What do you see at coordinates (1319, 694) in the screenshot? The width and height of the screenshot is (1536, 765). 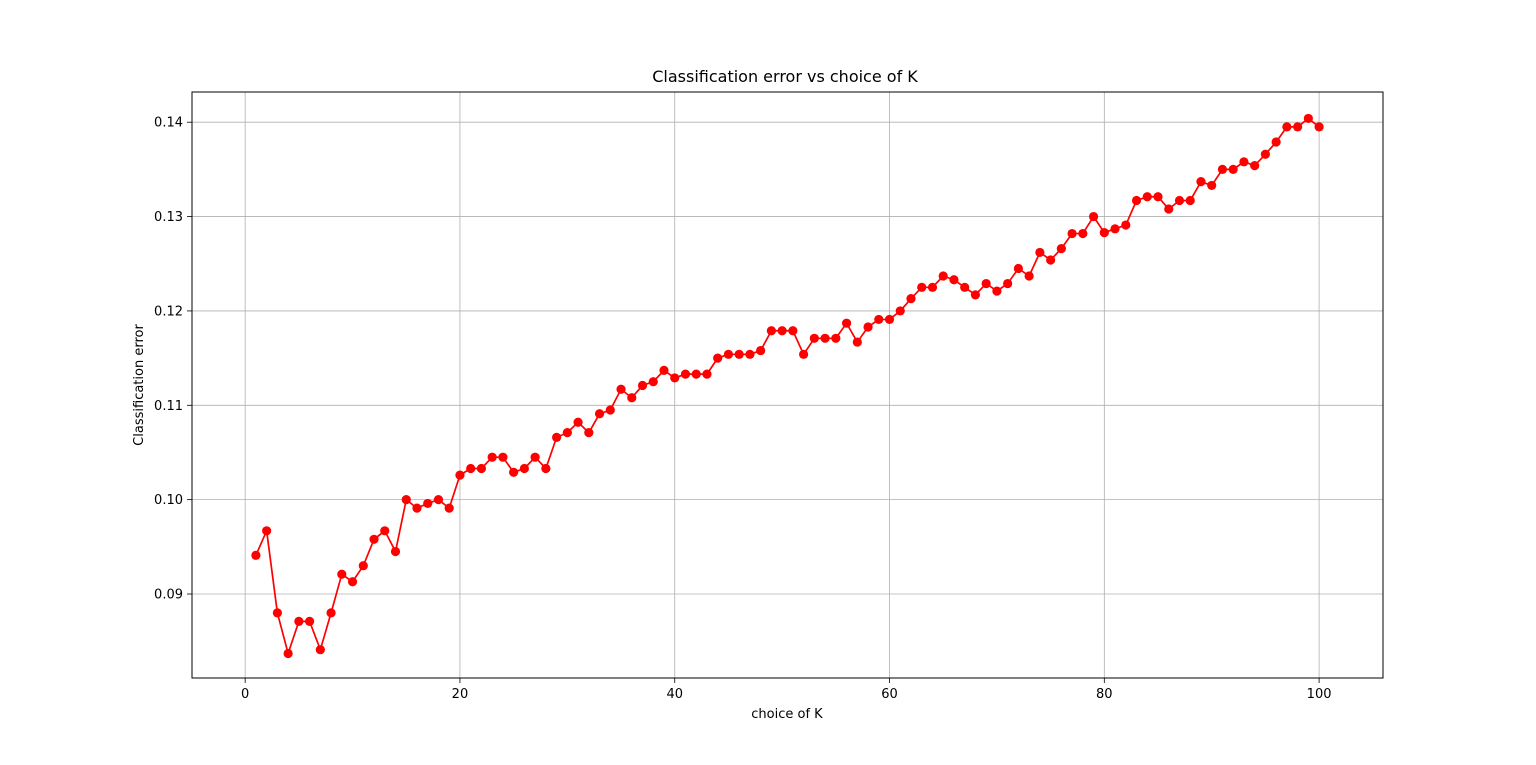 I see `x-tick-label: 100` at bounding box center [1319, 694].